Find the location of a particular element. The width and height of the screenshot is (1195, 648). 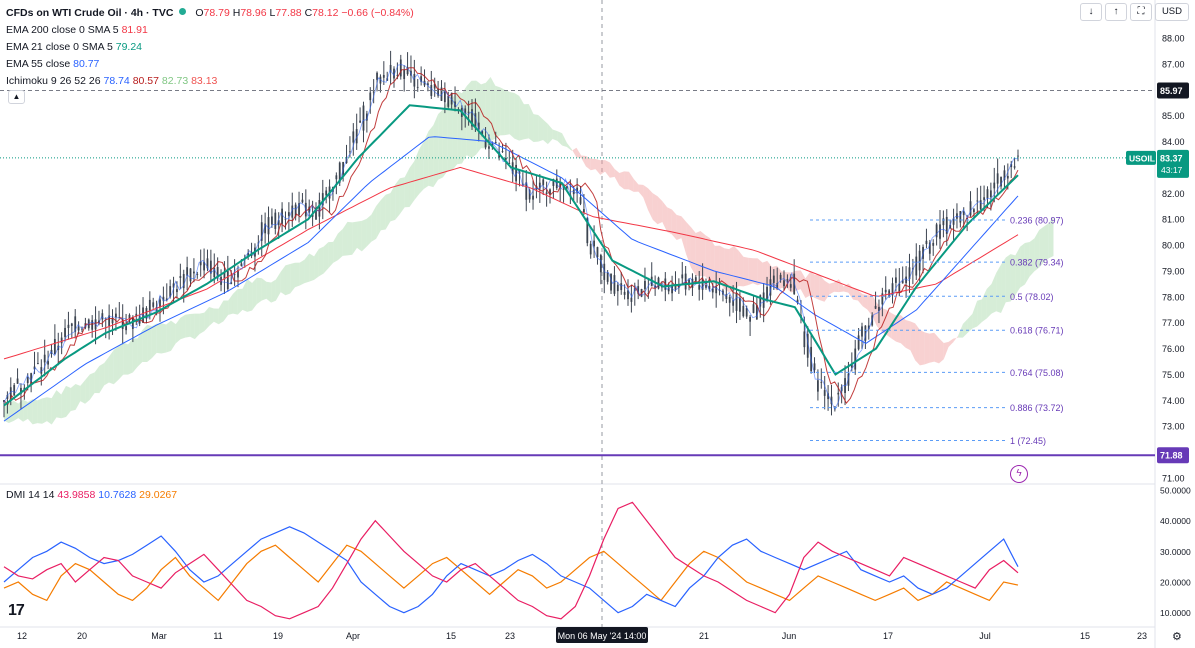

close-value: 78.12 is located at coordinates (325, 13).